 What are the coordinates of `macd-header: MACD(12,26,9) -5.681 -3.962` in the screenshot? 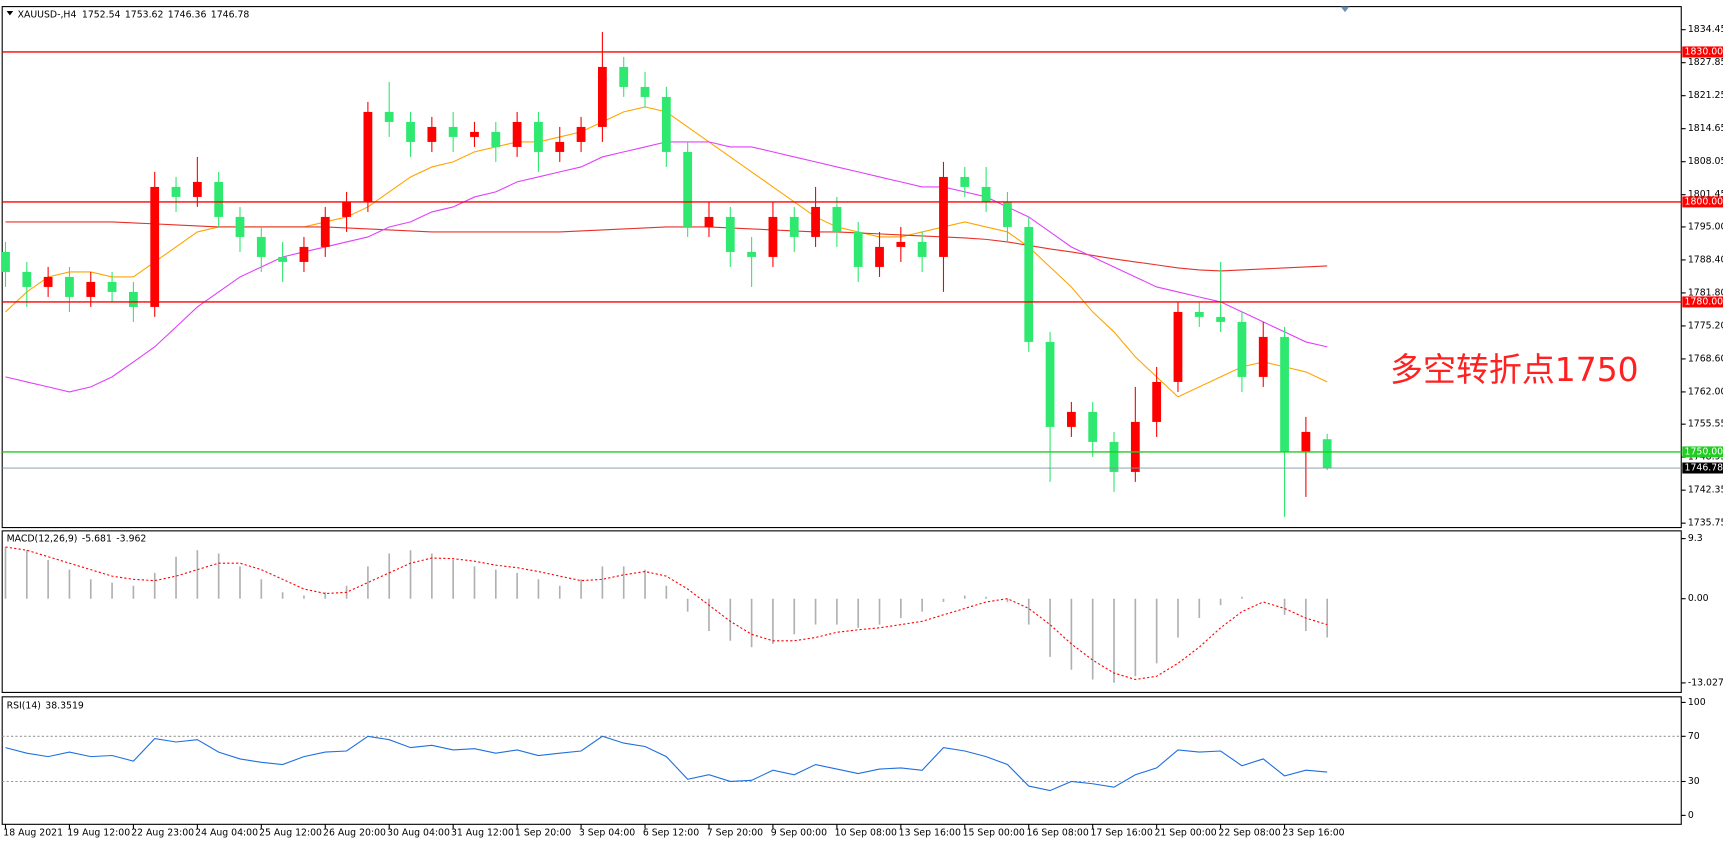 It's located at (77, 538).